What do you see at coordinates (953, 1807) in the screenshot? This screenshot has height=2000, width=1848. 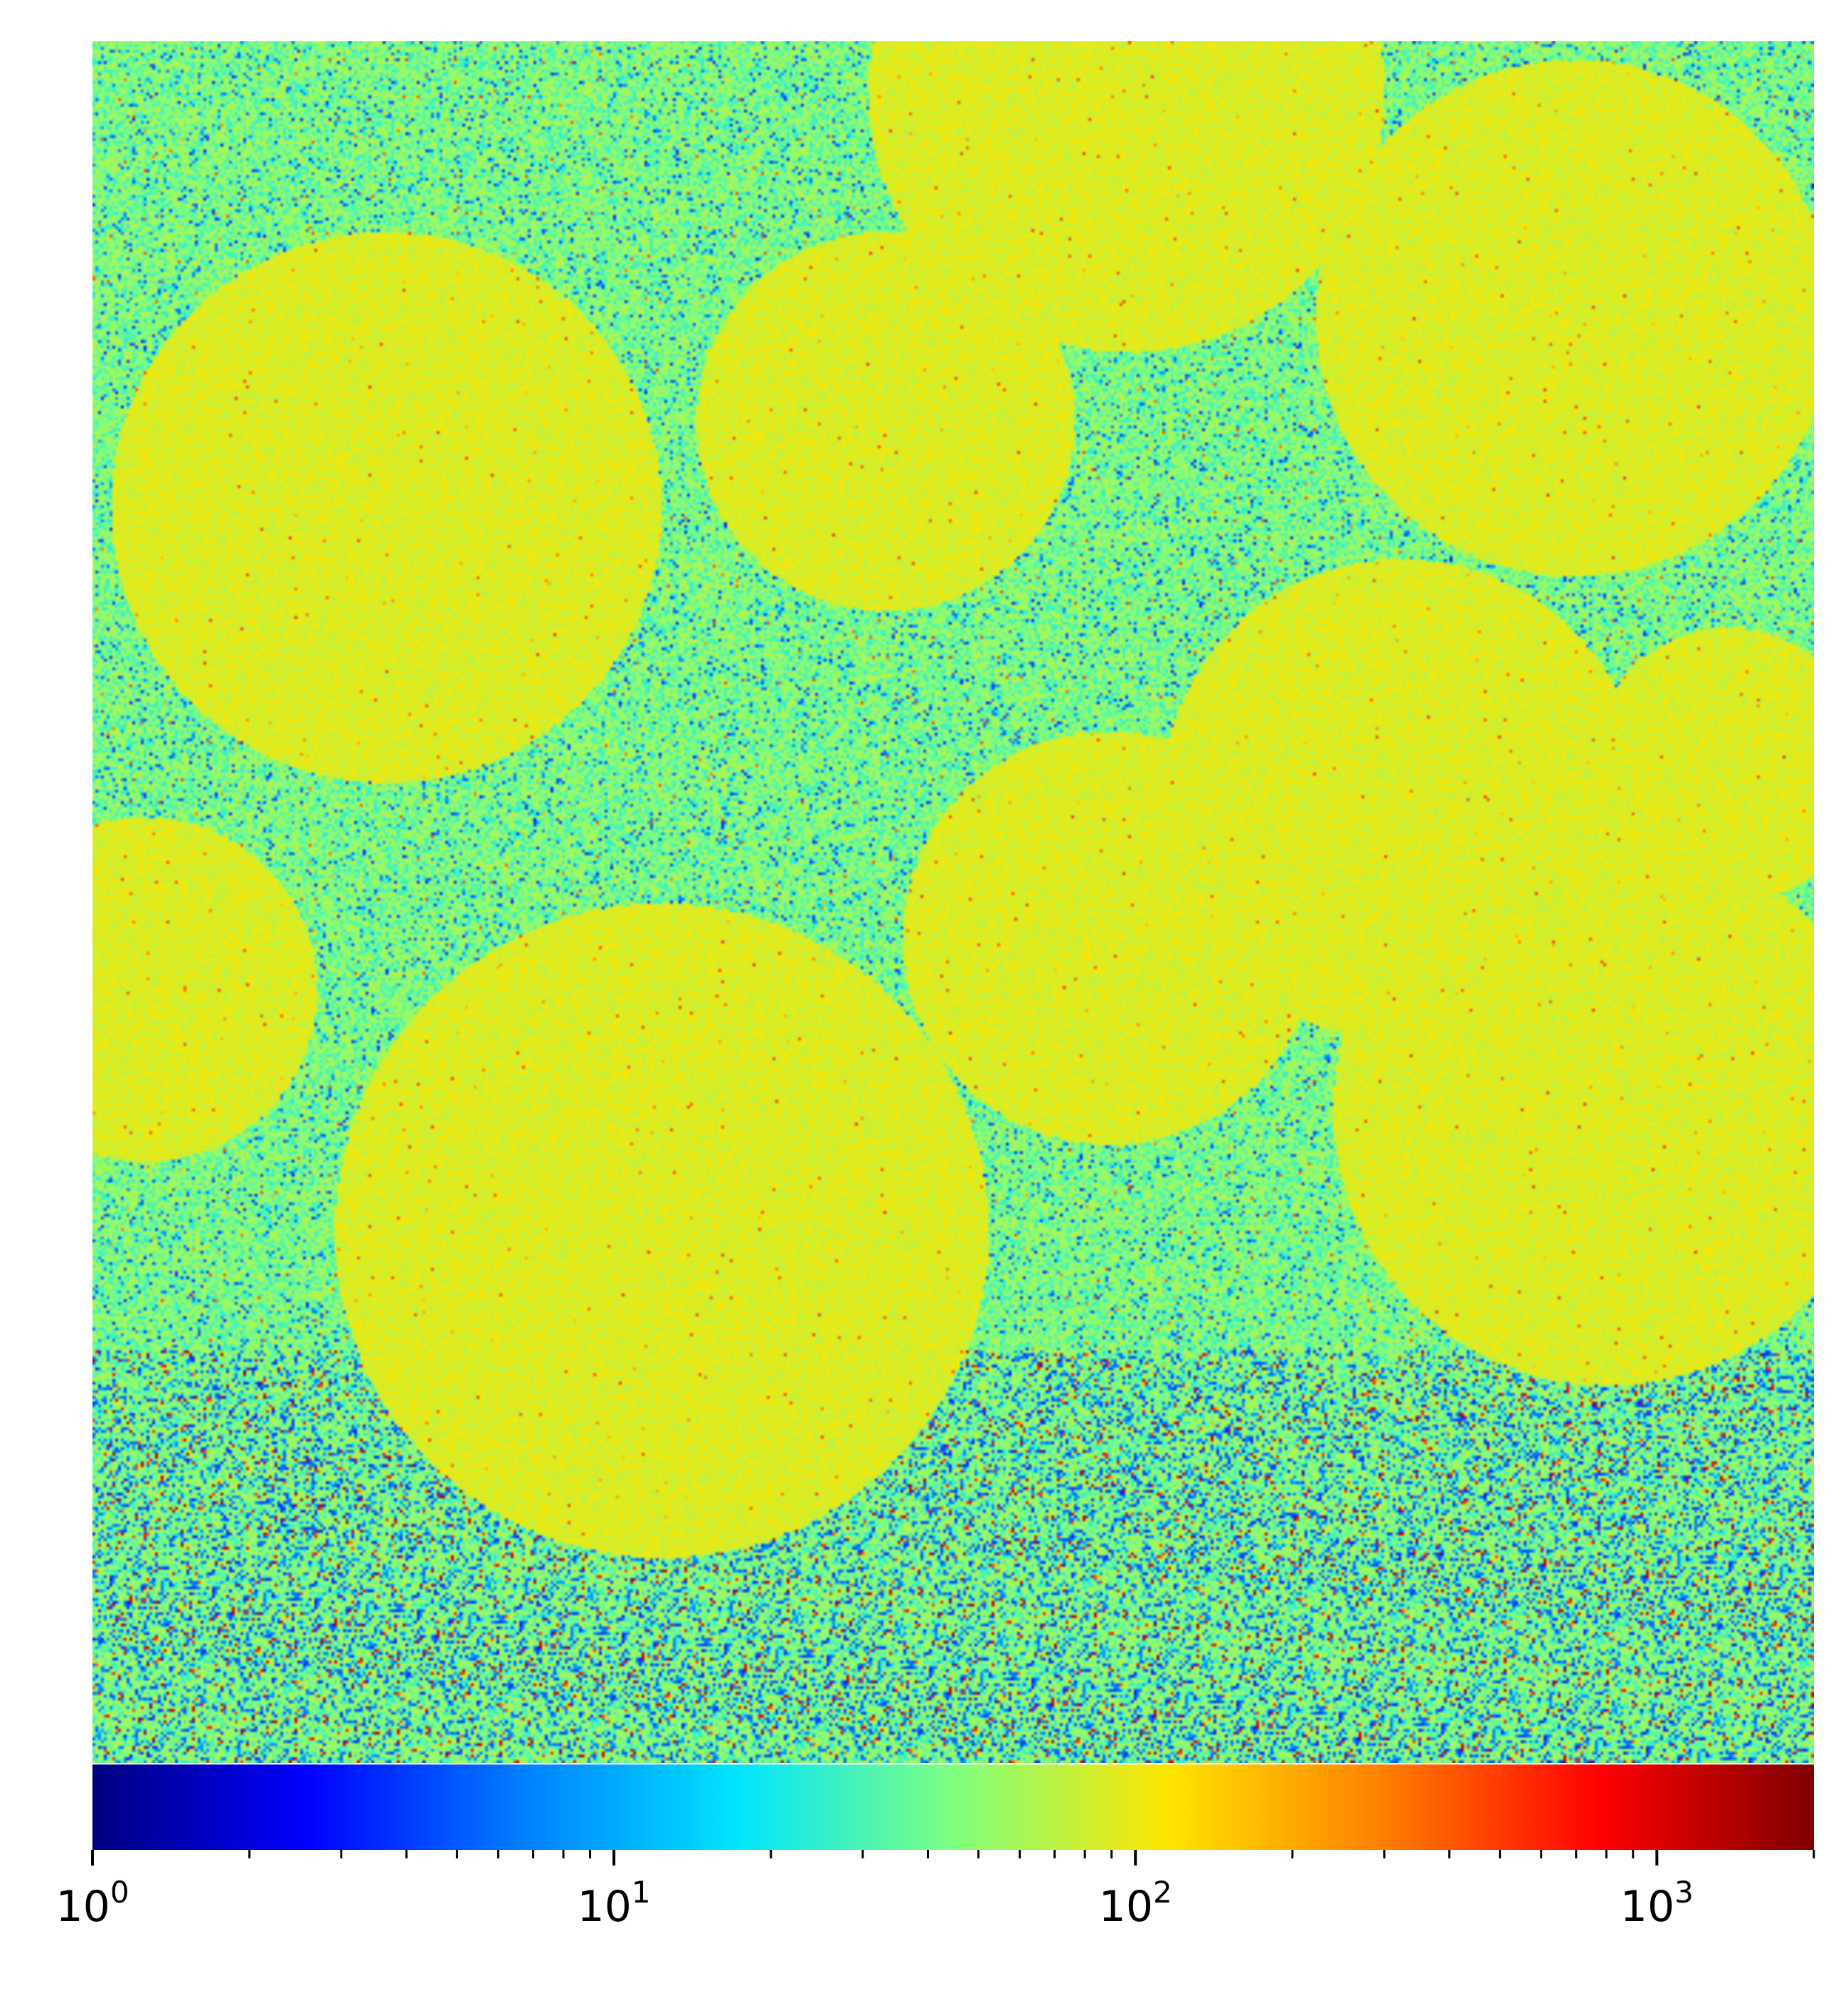 I see `colorbar-gradient` at bounding box center [953, 1807].